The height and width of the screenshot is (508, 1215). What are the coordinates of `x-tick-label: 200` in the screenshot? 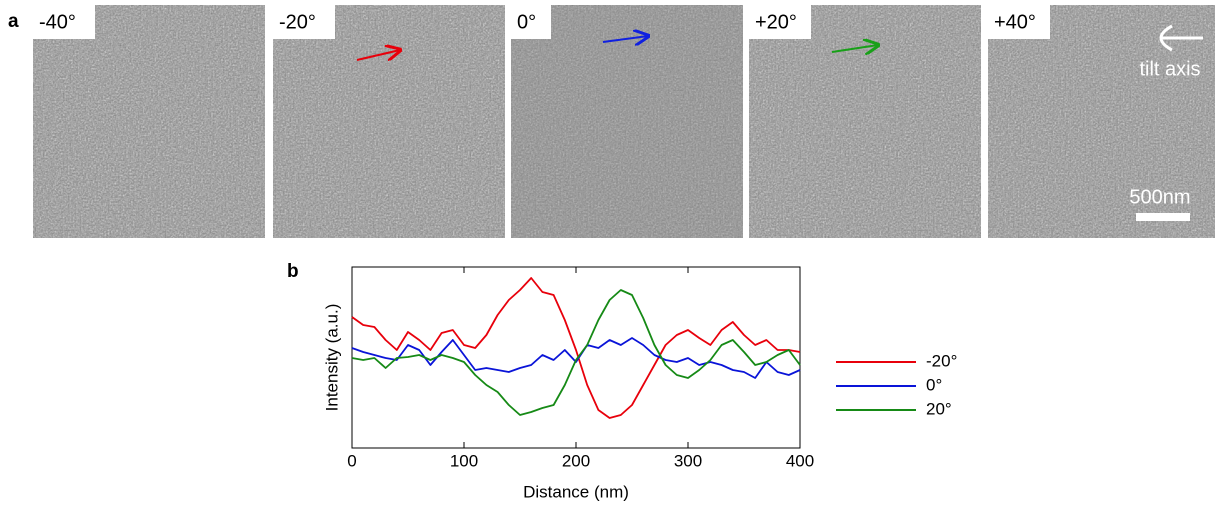 It's located at (576, 460).